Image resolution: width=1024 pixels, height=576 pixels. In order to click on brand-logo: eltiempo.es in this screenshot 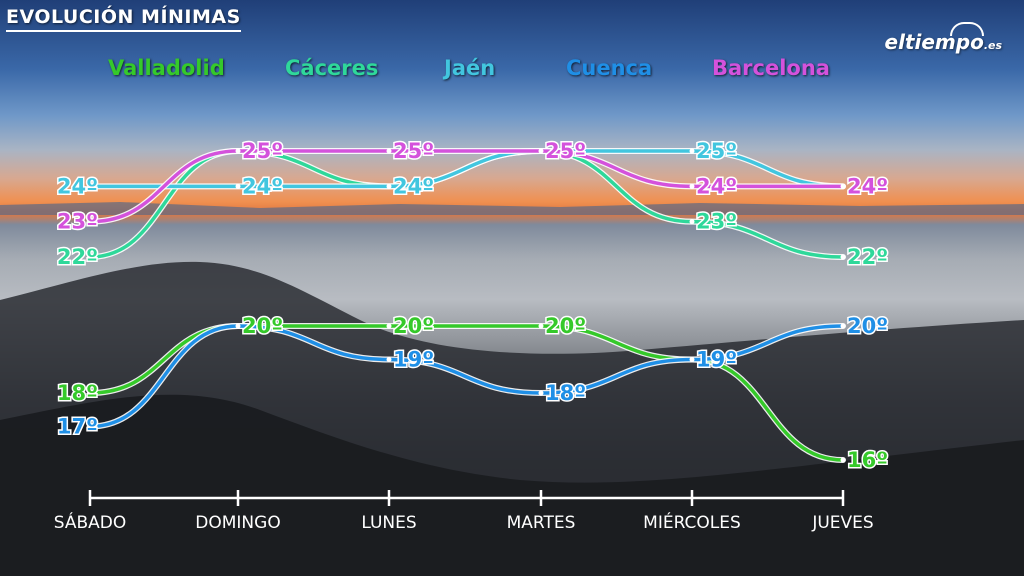, I will do `click(943, 42)`.